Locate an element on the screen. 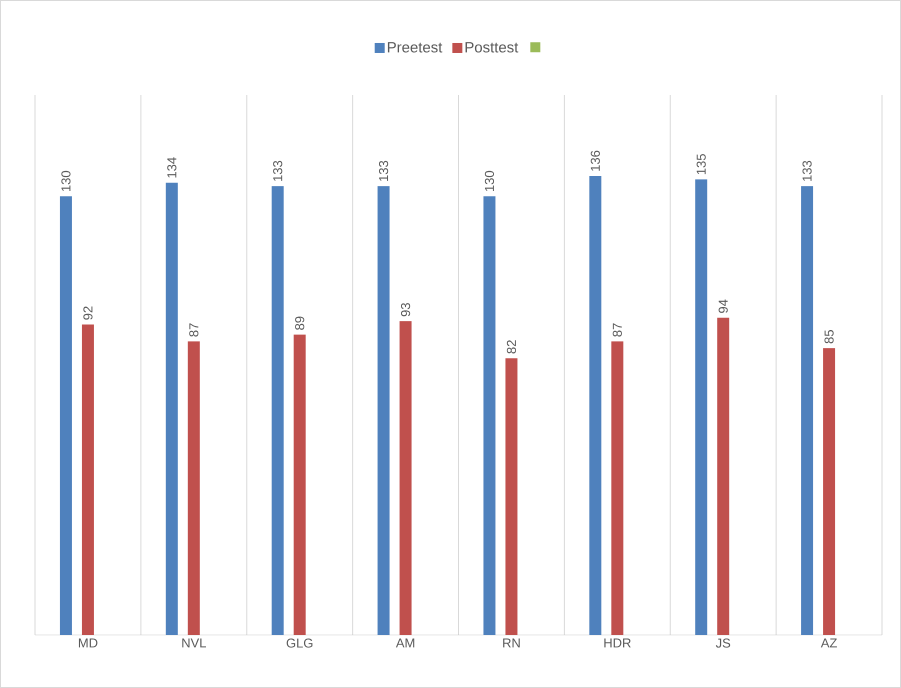 Image resolution: width=901 pixels, height=688 pixels. legend-label: Posttest is located at coordinates (492, 47).